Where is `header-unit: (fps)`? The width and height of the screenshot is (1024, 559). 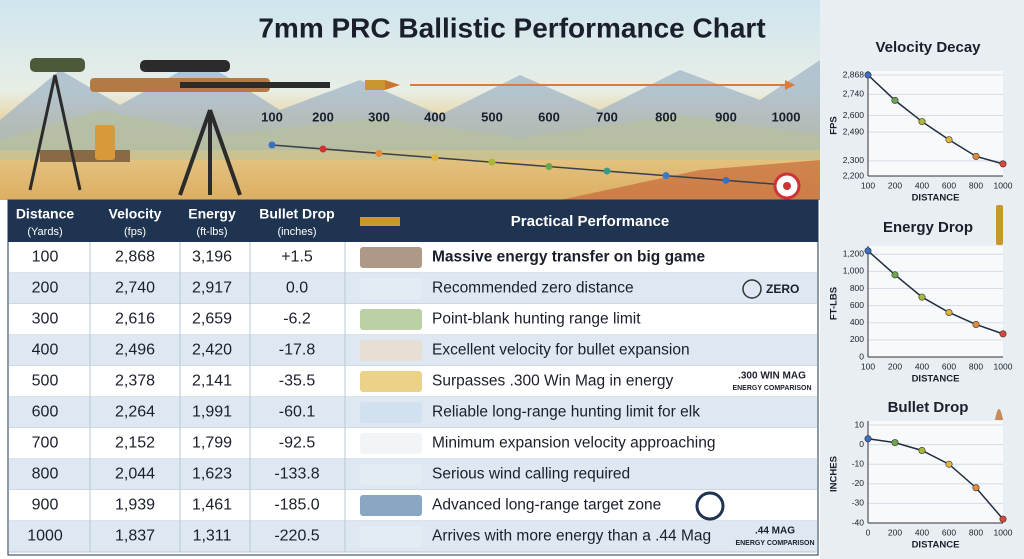 header-unit: (fps) is located at coordinates (135, 232).